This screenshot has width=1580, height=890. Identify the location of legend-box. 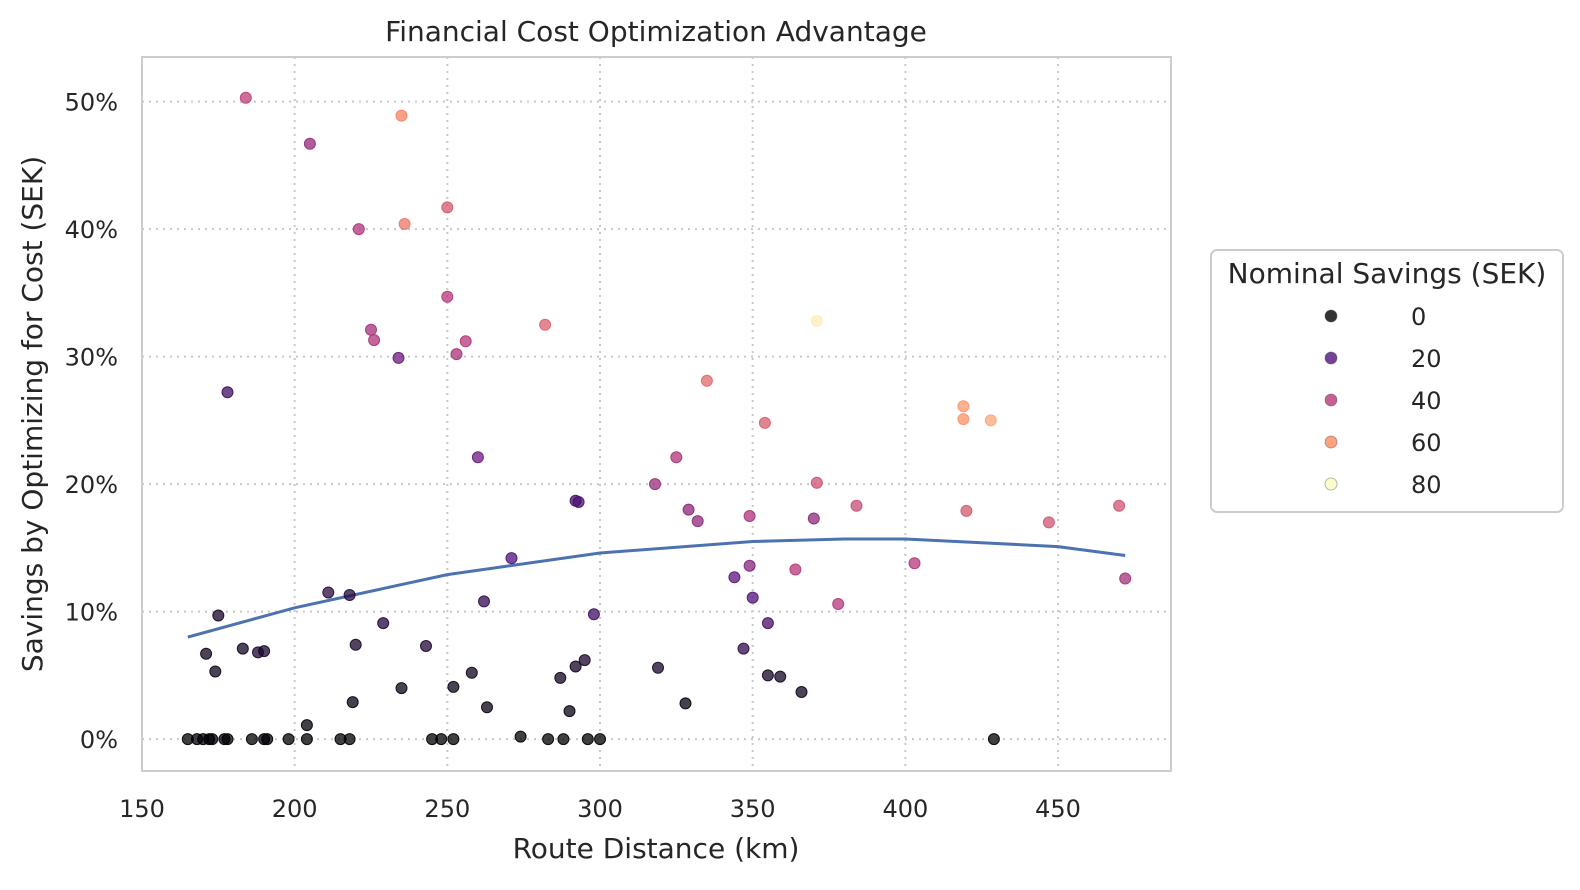
(1387, 381).